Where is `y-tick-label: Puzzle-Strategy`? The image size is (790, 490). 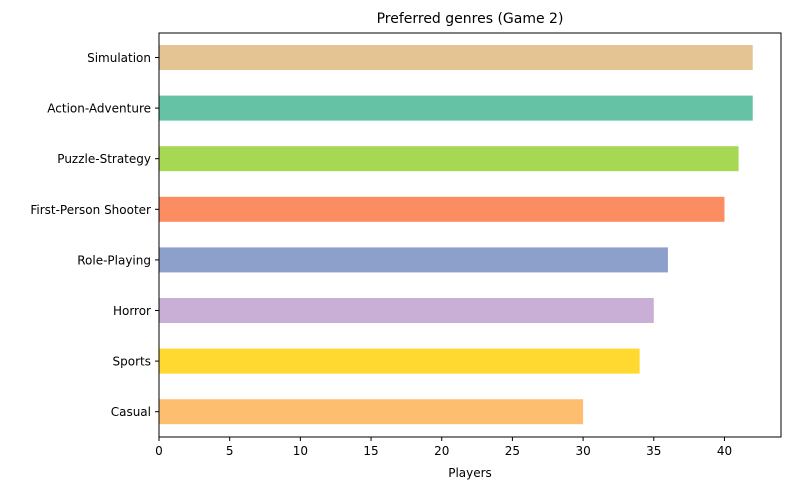 y-tick-label: Puzzle-Strategy is located at coordinates (104, 159).